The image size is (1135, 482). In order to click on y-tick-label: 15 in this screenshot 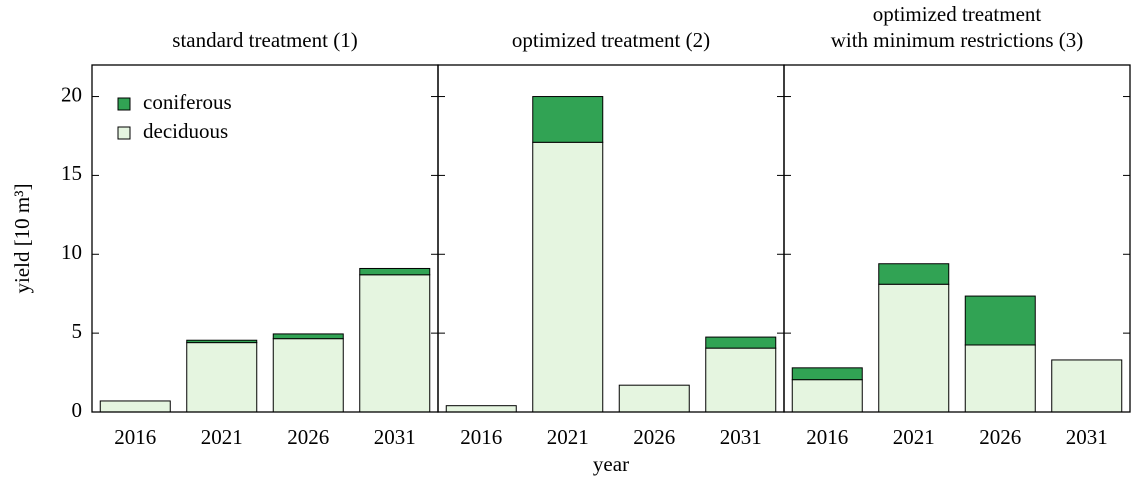, I will do `click(71, 173)`.